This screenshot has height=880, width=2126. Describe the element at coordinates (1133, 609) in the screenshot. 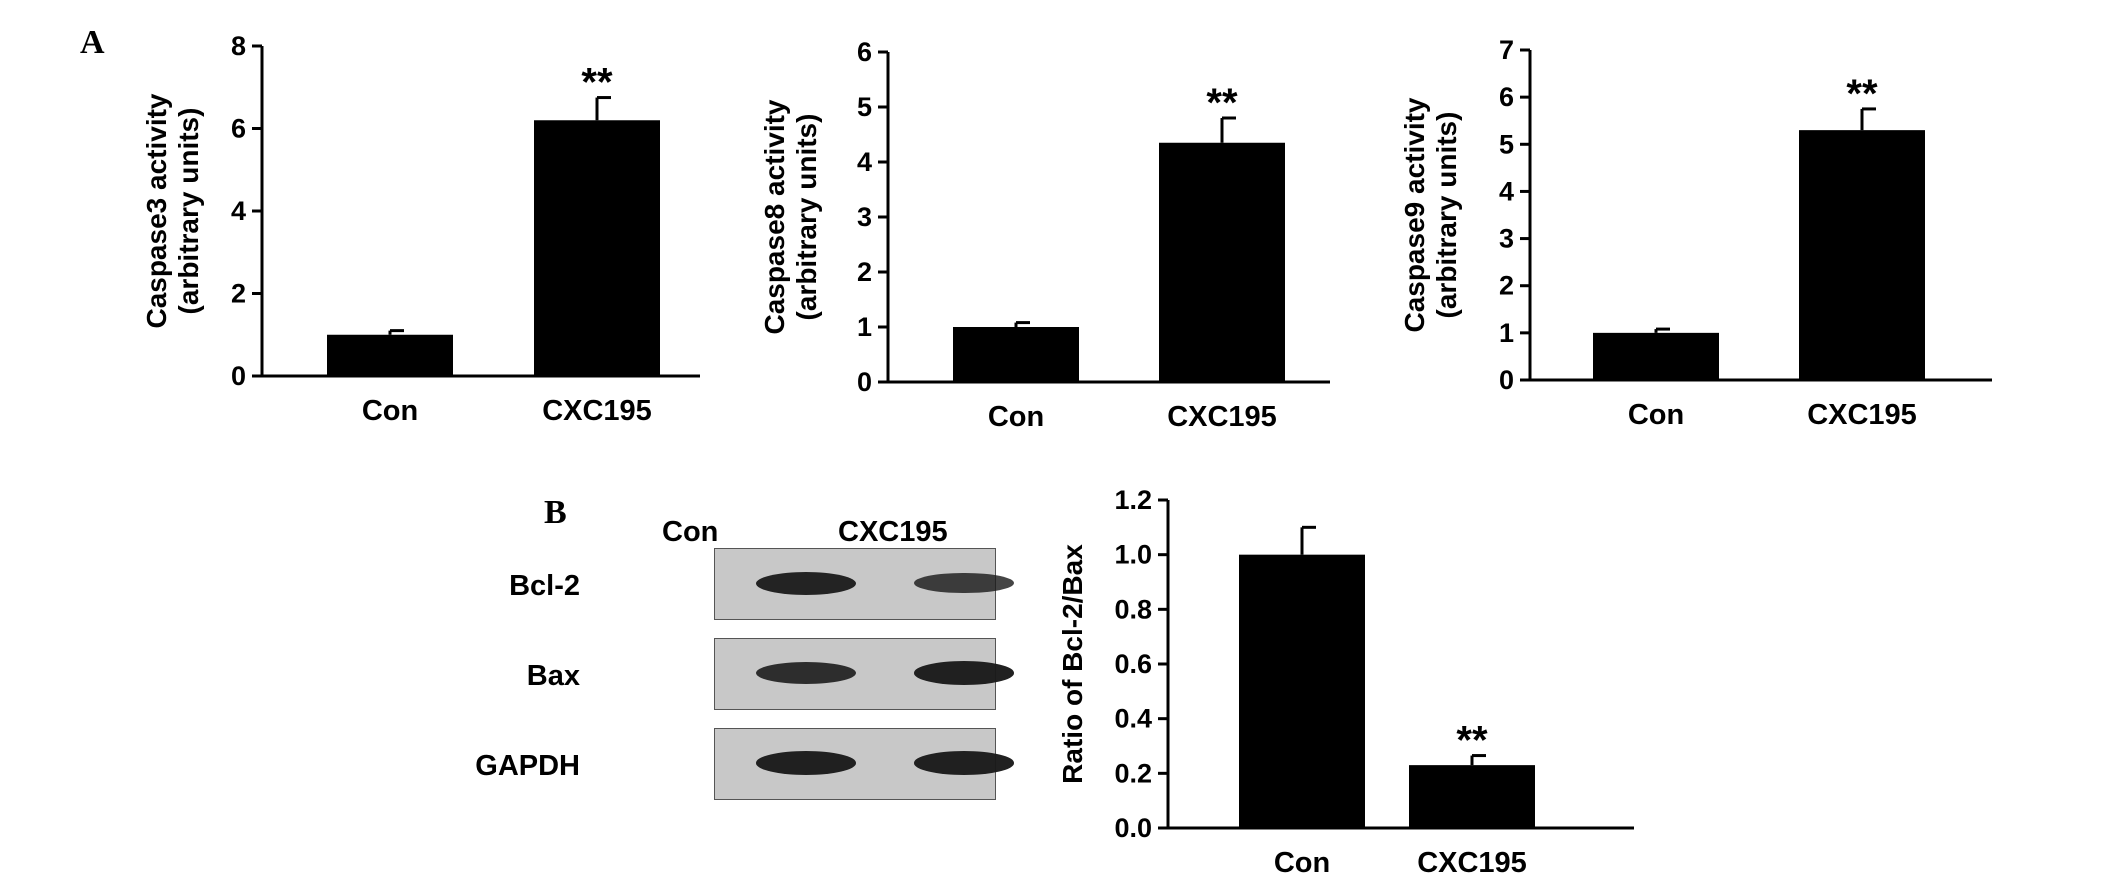

I see `y-tick-label: 0.8` at that location.